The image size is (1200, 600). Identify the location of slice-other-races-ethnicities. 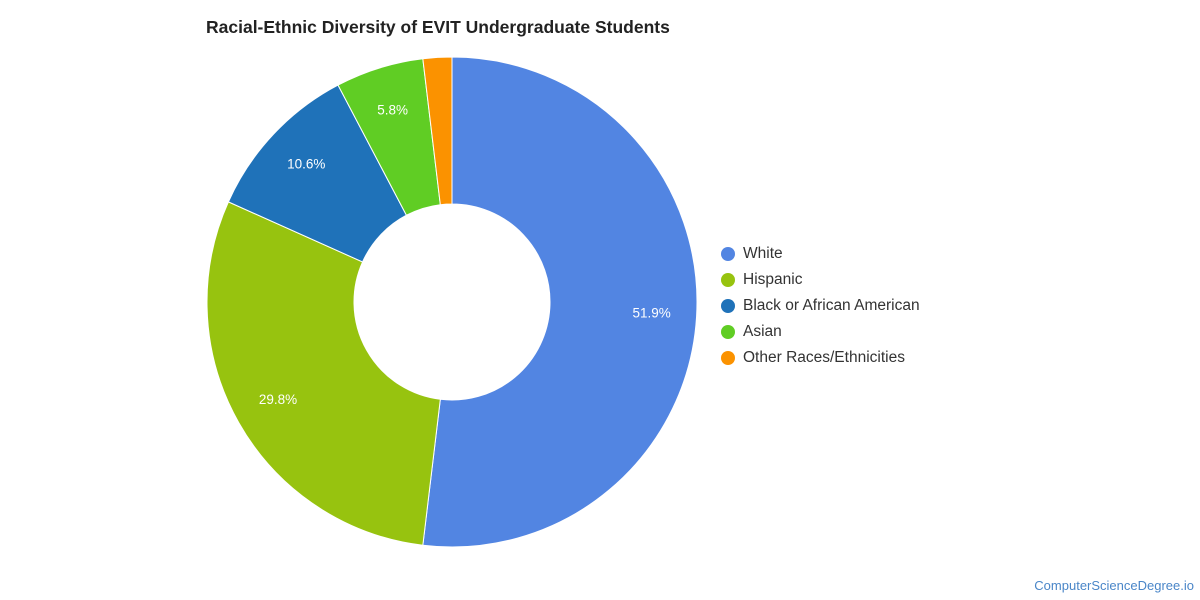
(437, 131).